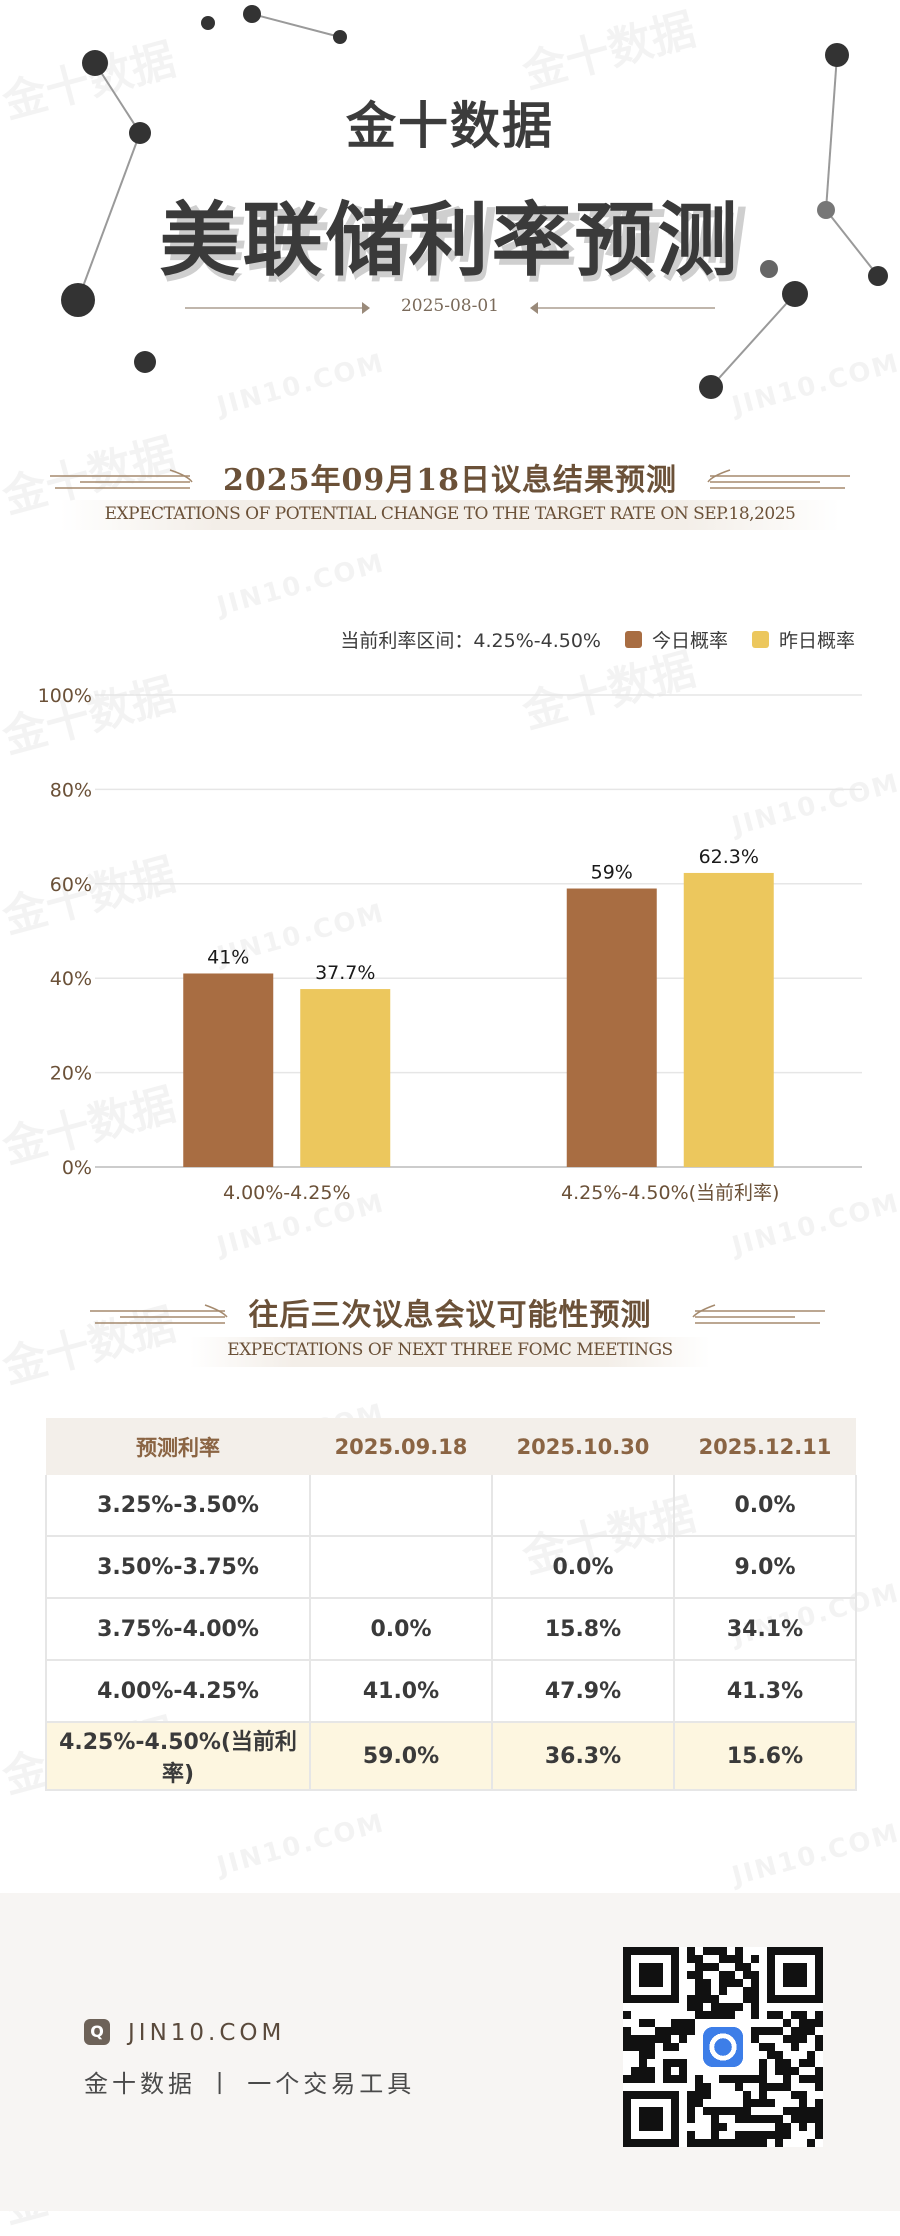 This screenshot has width=900, height=2236. I want to click on table-row: 4.00%-4.25% 41.0% 47.9% 41.3%, so click(451, 1691).